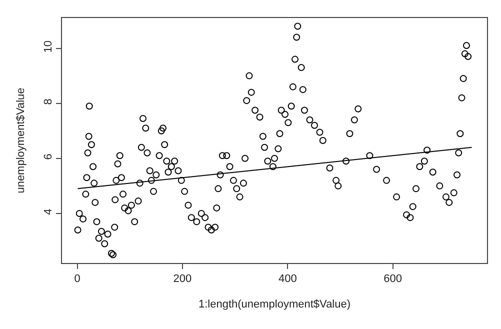 The height and width of the screenshot is (329, 501). I want to click on y-tick-label: 4, so click(48, 211).